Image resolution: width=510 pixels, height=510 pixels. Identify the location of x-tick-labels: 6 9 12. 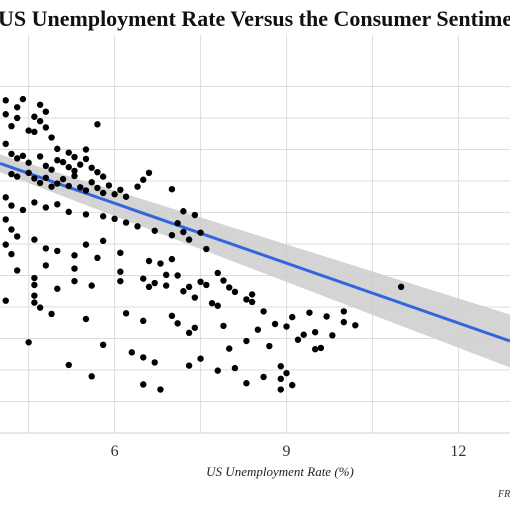
(289, 451).